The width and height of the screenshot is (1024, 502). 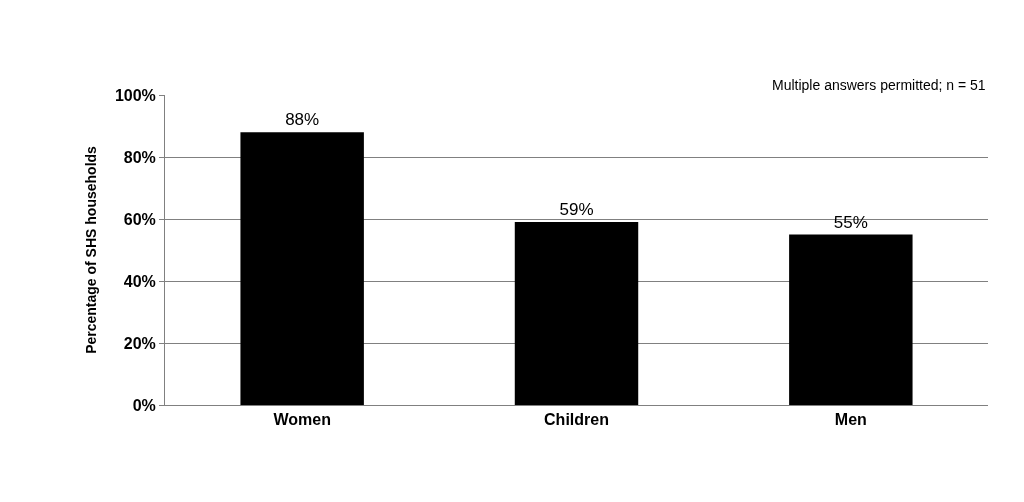 What do you see at coordinates (302, 420) in the screenshot?
I see `x-tick-label: Women` at bounding box center [302, 420].